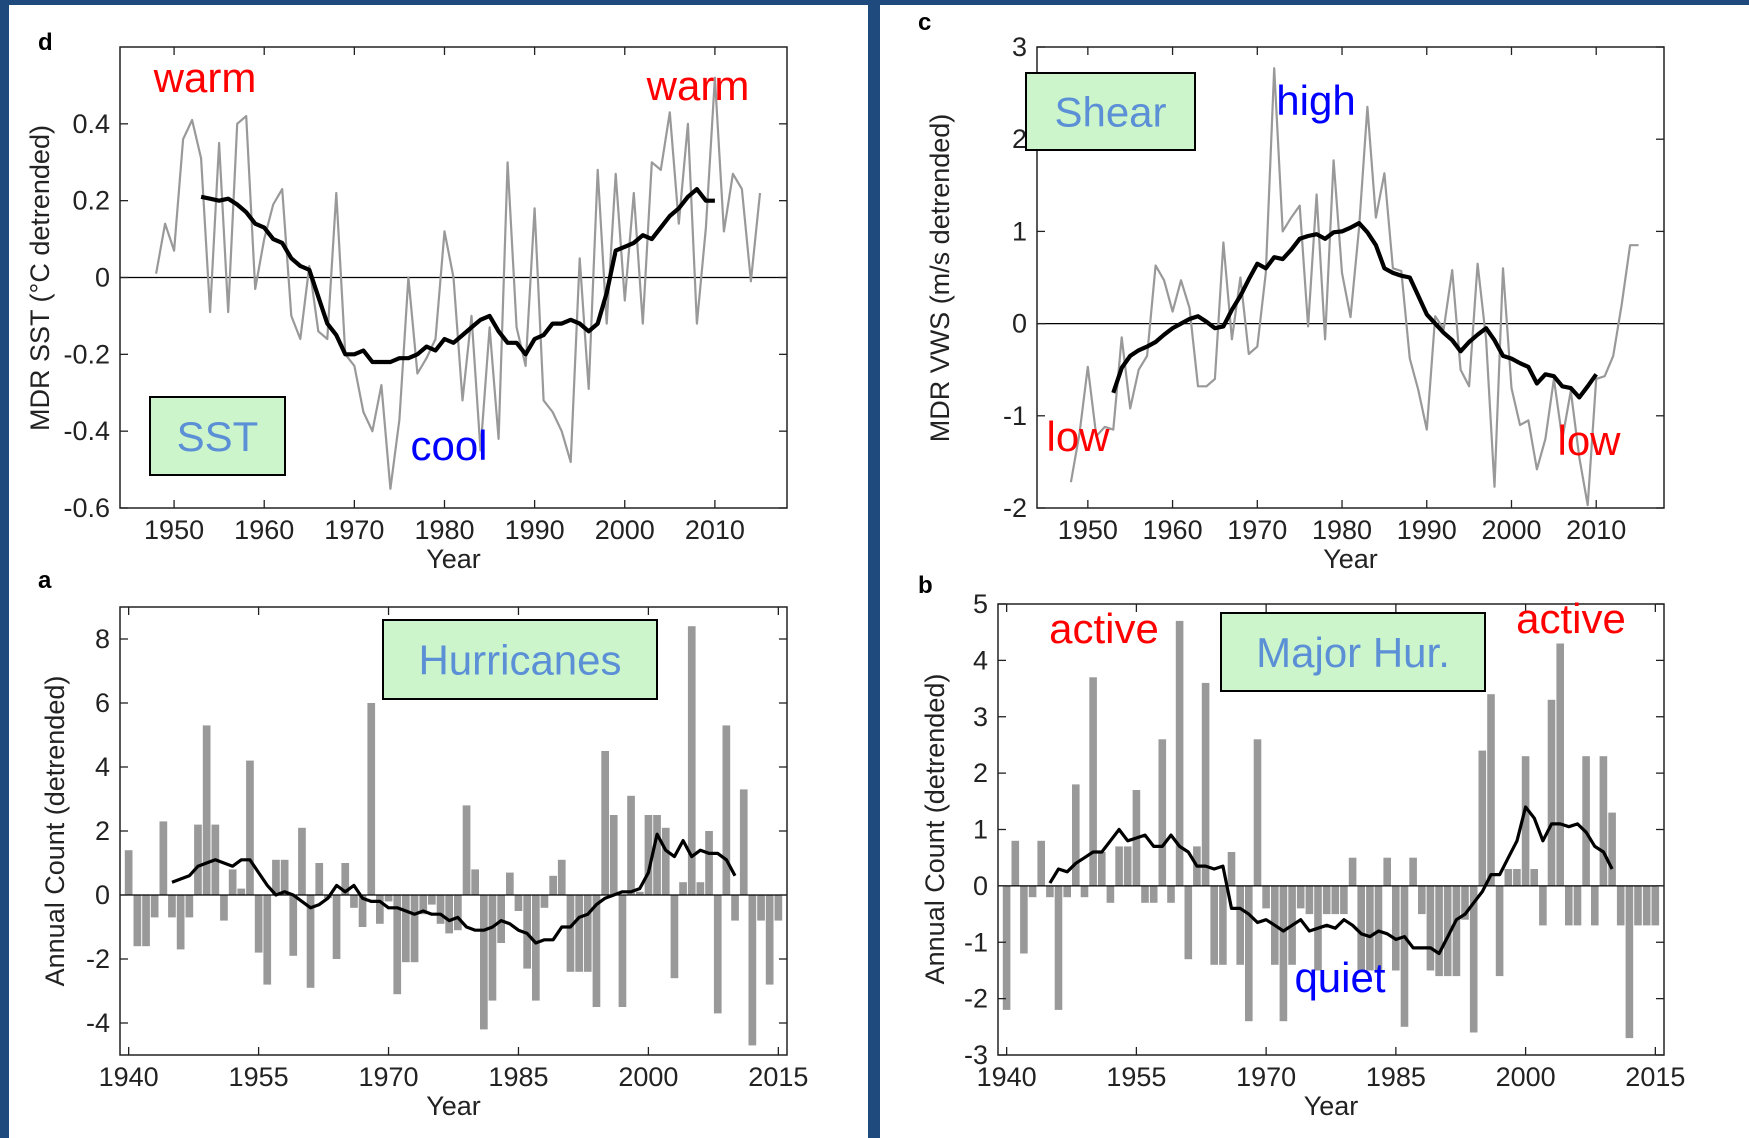 This screenshot has width=1749, height=1138. I want to click on series-label-text: SST, so click(218, 436).